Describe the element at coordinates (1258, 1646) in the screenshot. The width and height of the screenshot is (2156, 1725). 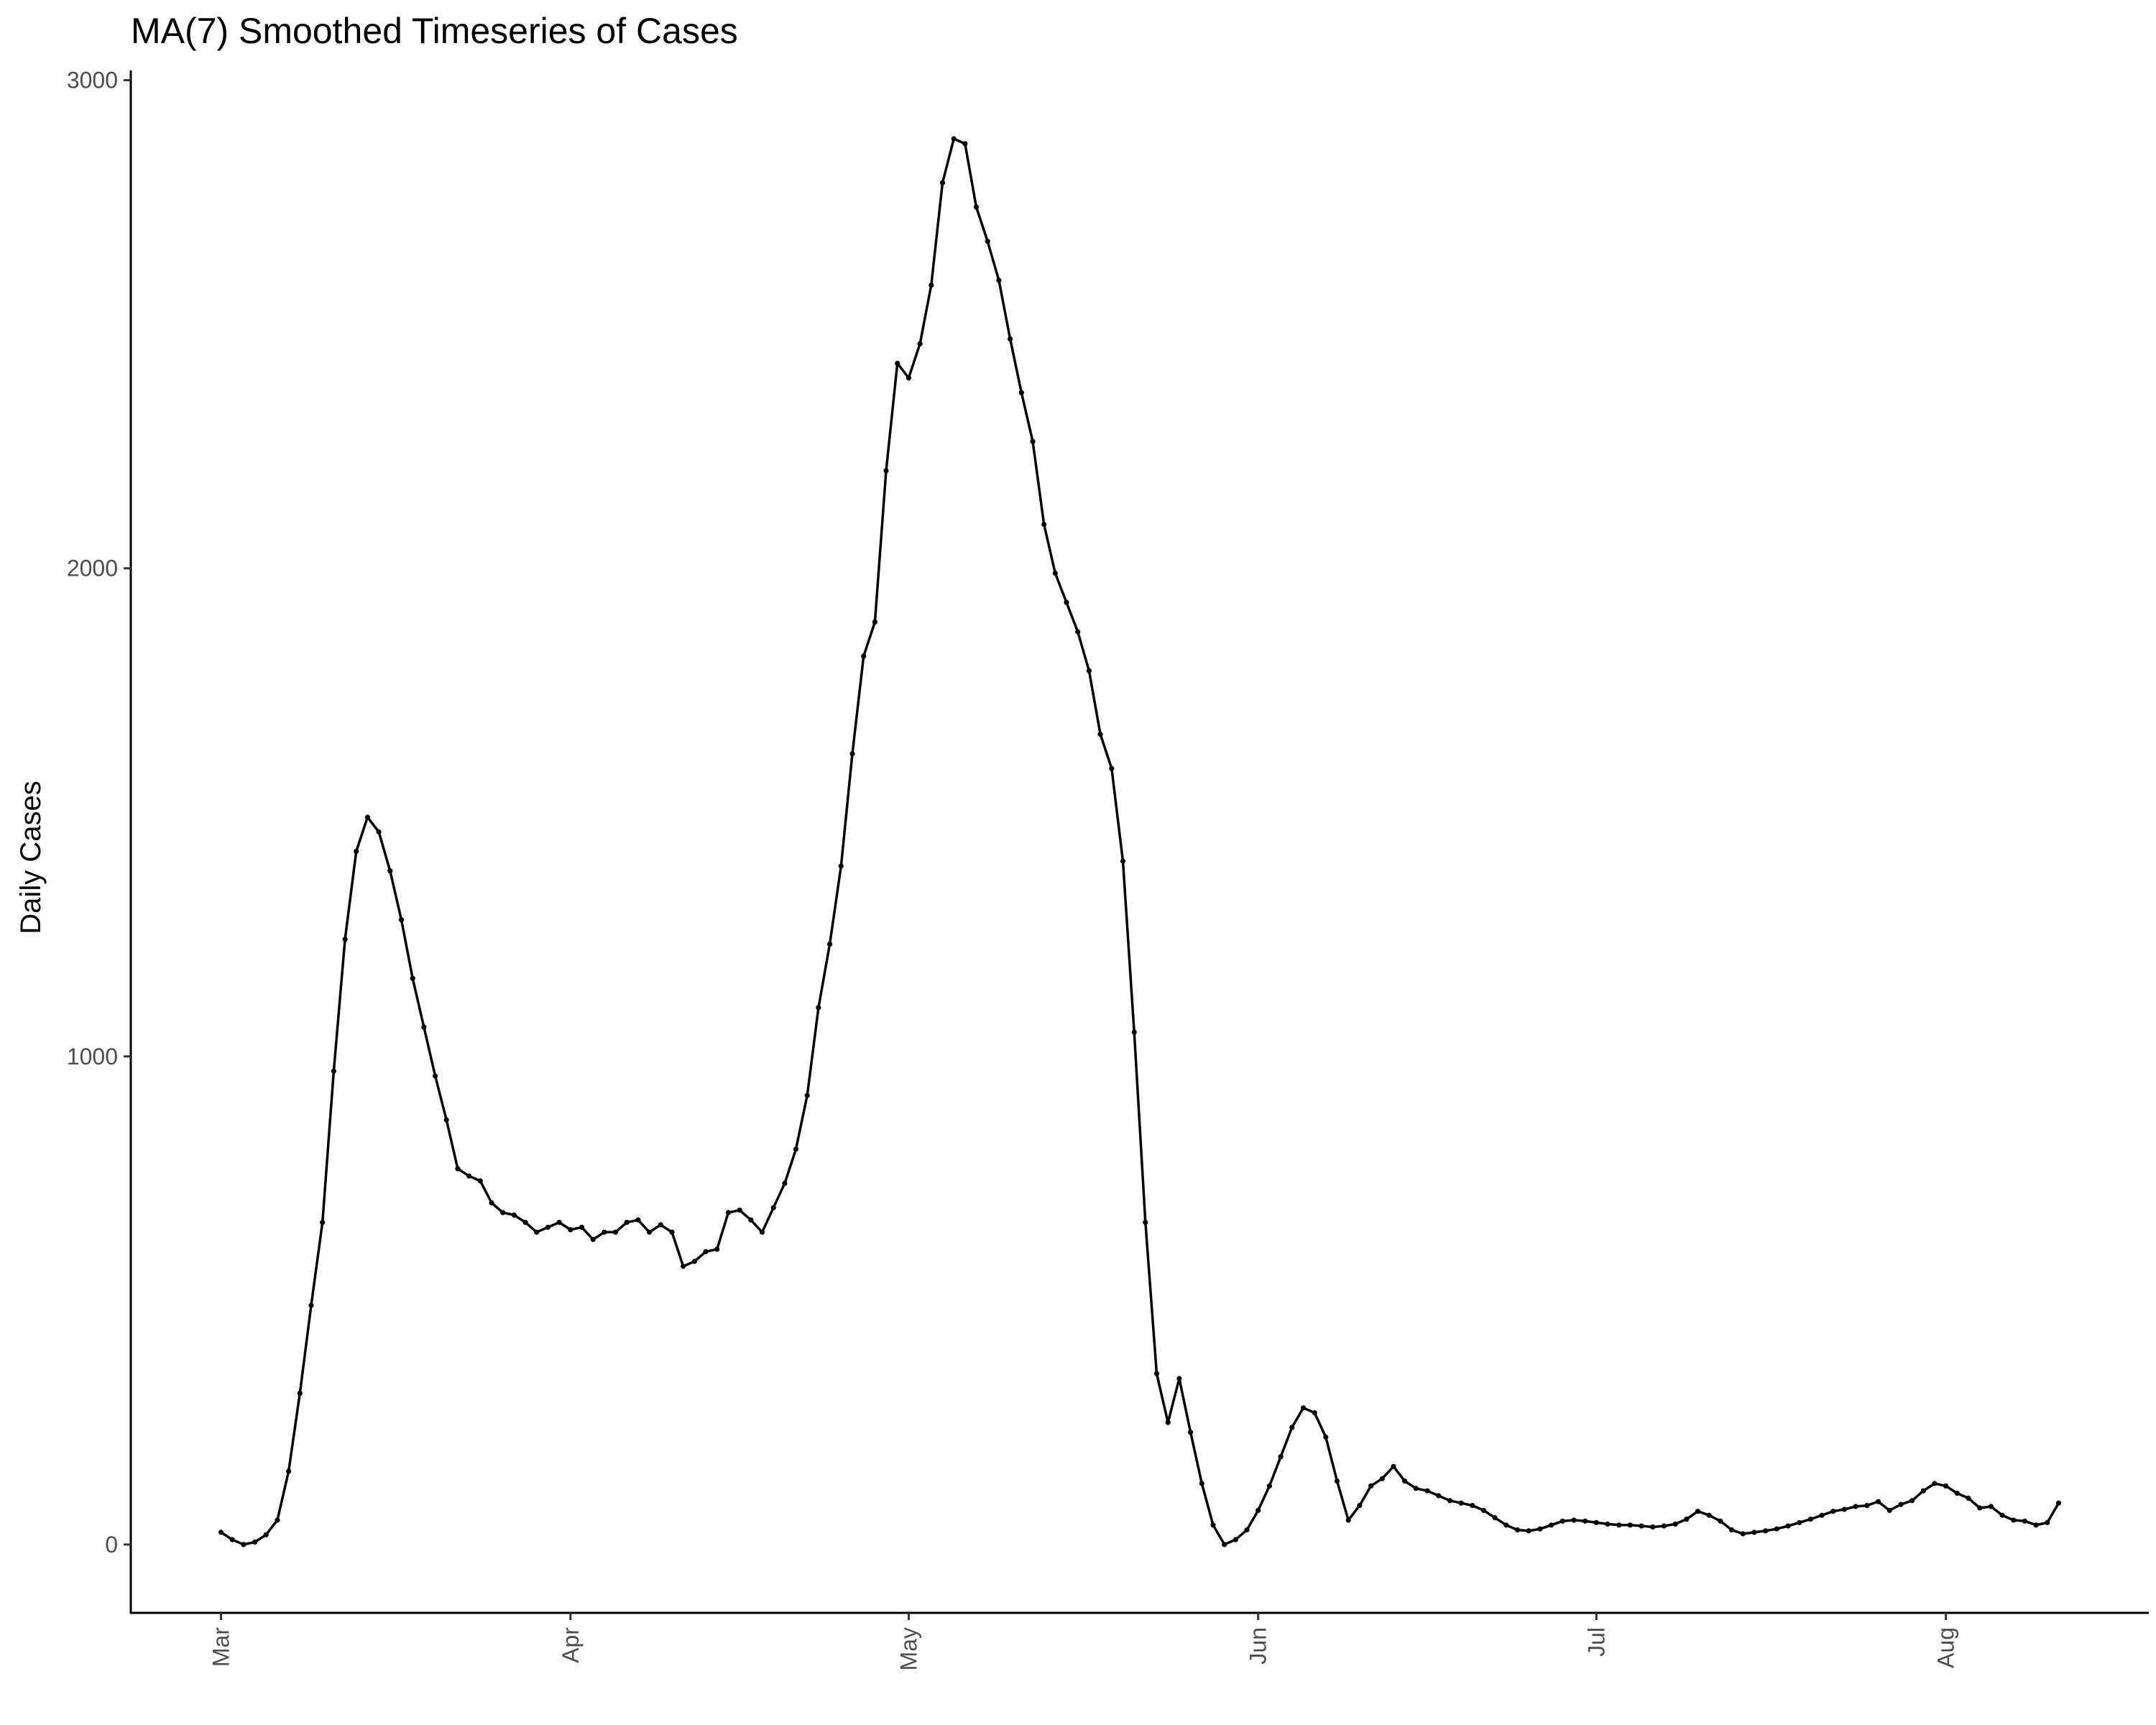
I see `x-tick-label-3: Jun` at that location.